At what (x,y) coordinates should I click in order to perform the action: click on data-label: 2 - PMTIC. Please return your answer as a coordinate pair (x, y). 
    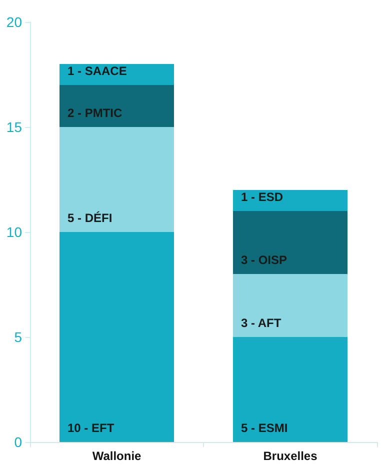
    Looking at the image, I should click on (94, 113).